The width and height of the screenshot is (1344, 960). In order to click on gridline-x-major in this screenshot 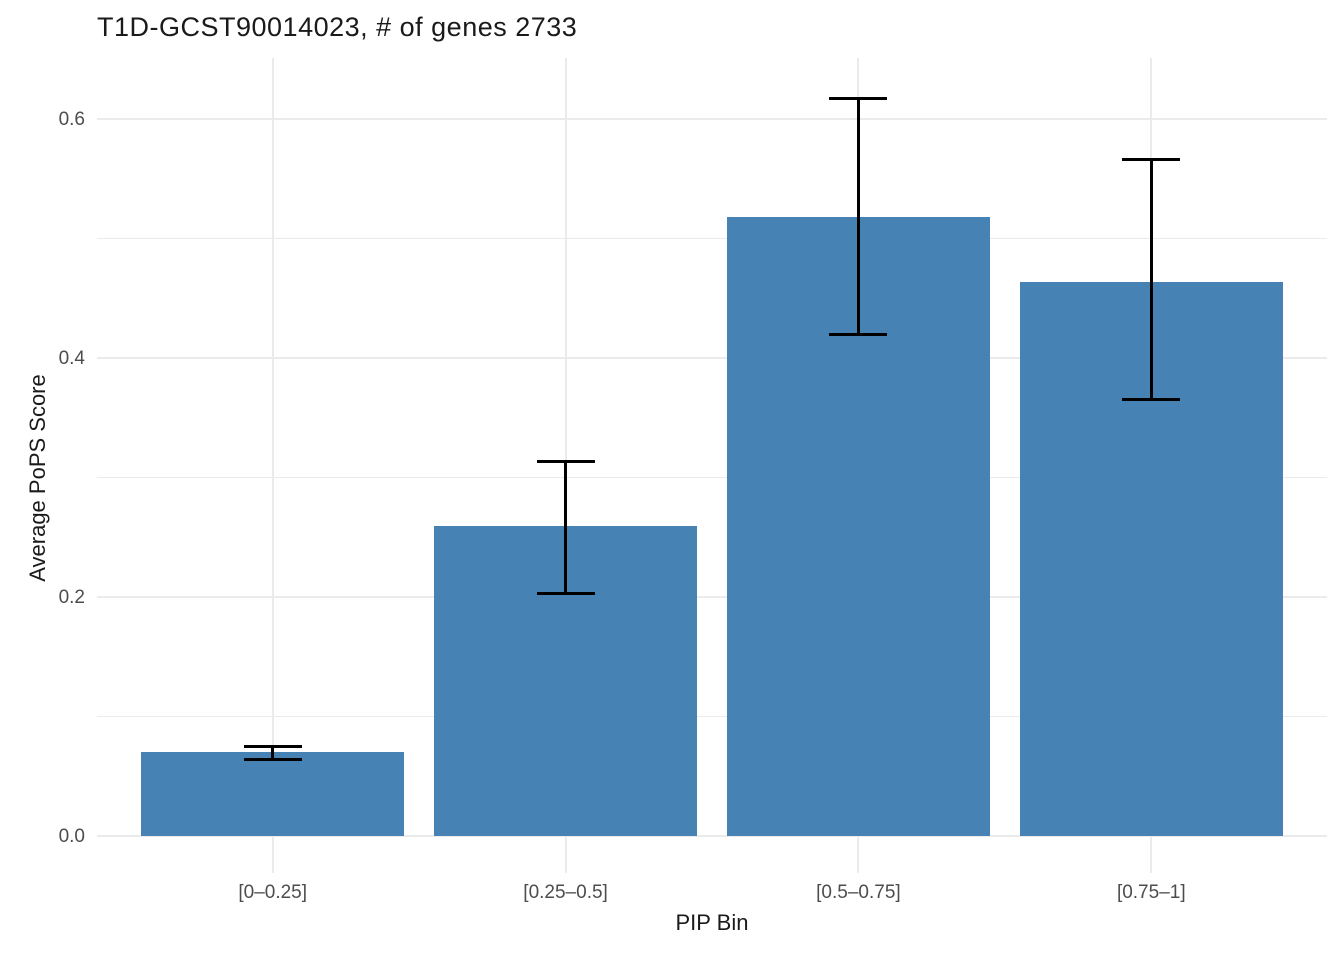, I will do `click(272, 465)`.